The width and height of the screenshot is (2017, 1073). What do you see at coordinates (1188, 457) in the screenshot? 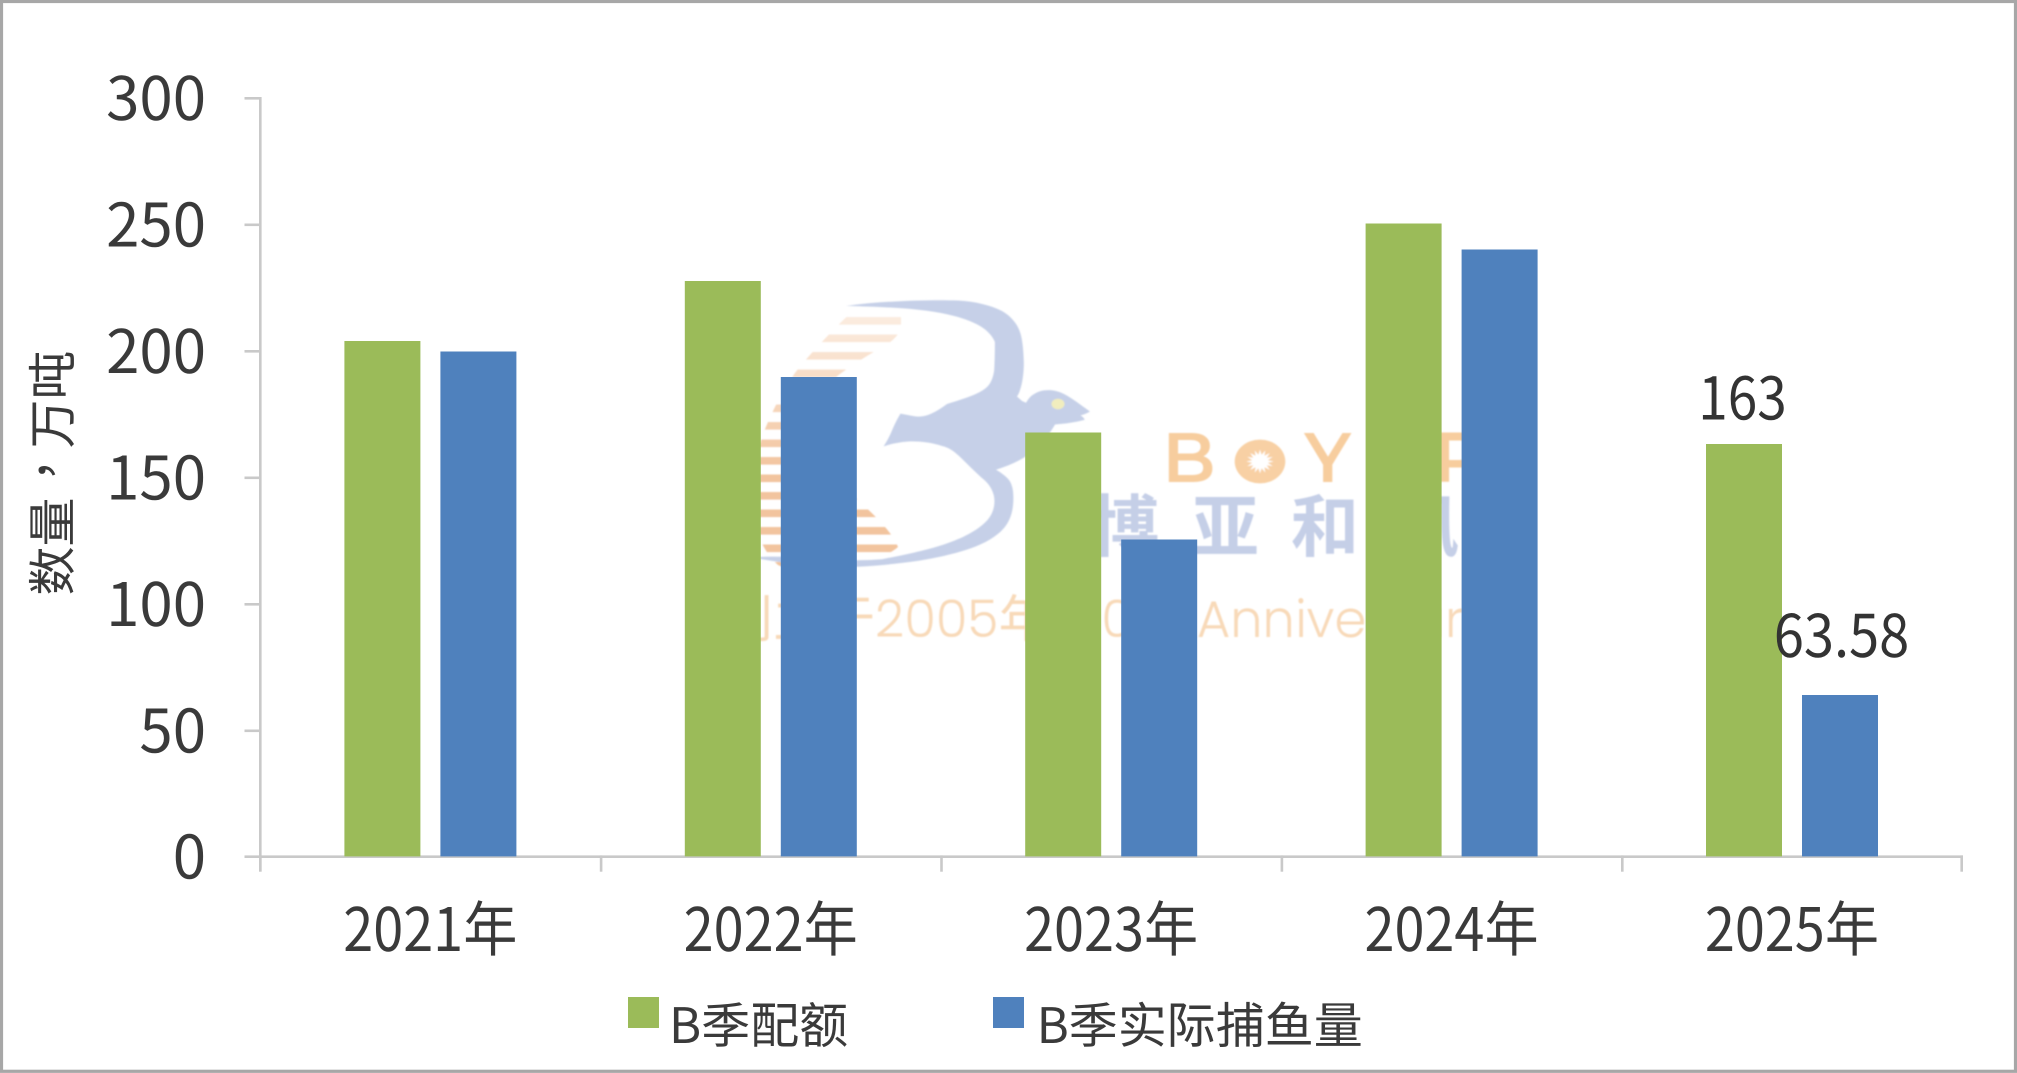
I see `svg-text: B` at bounding box center [1188, 457].